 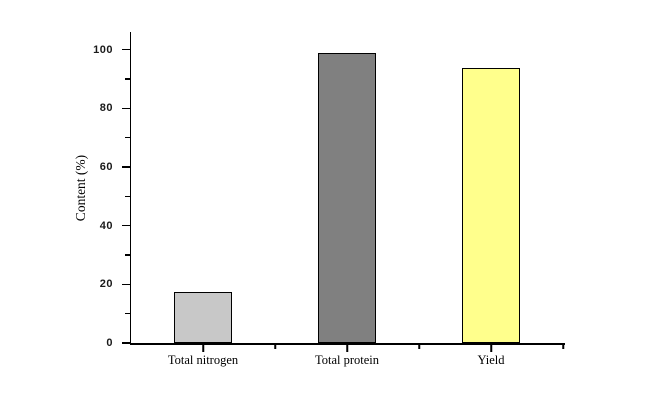 I want to click on x-category-label: Total nitrogen, so click(x=203, y=360).